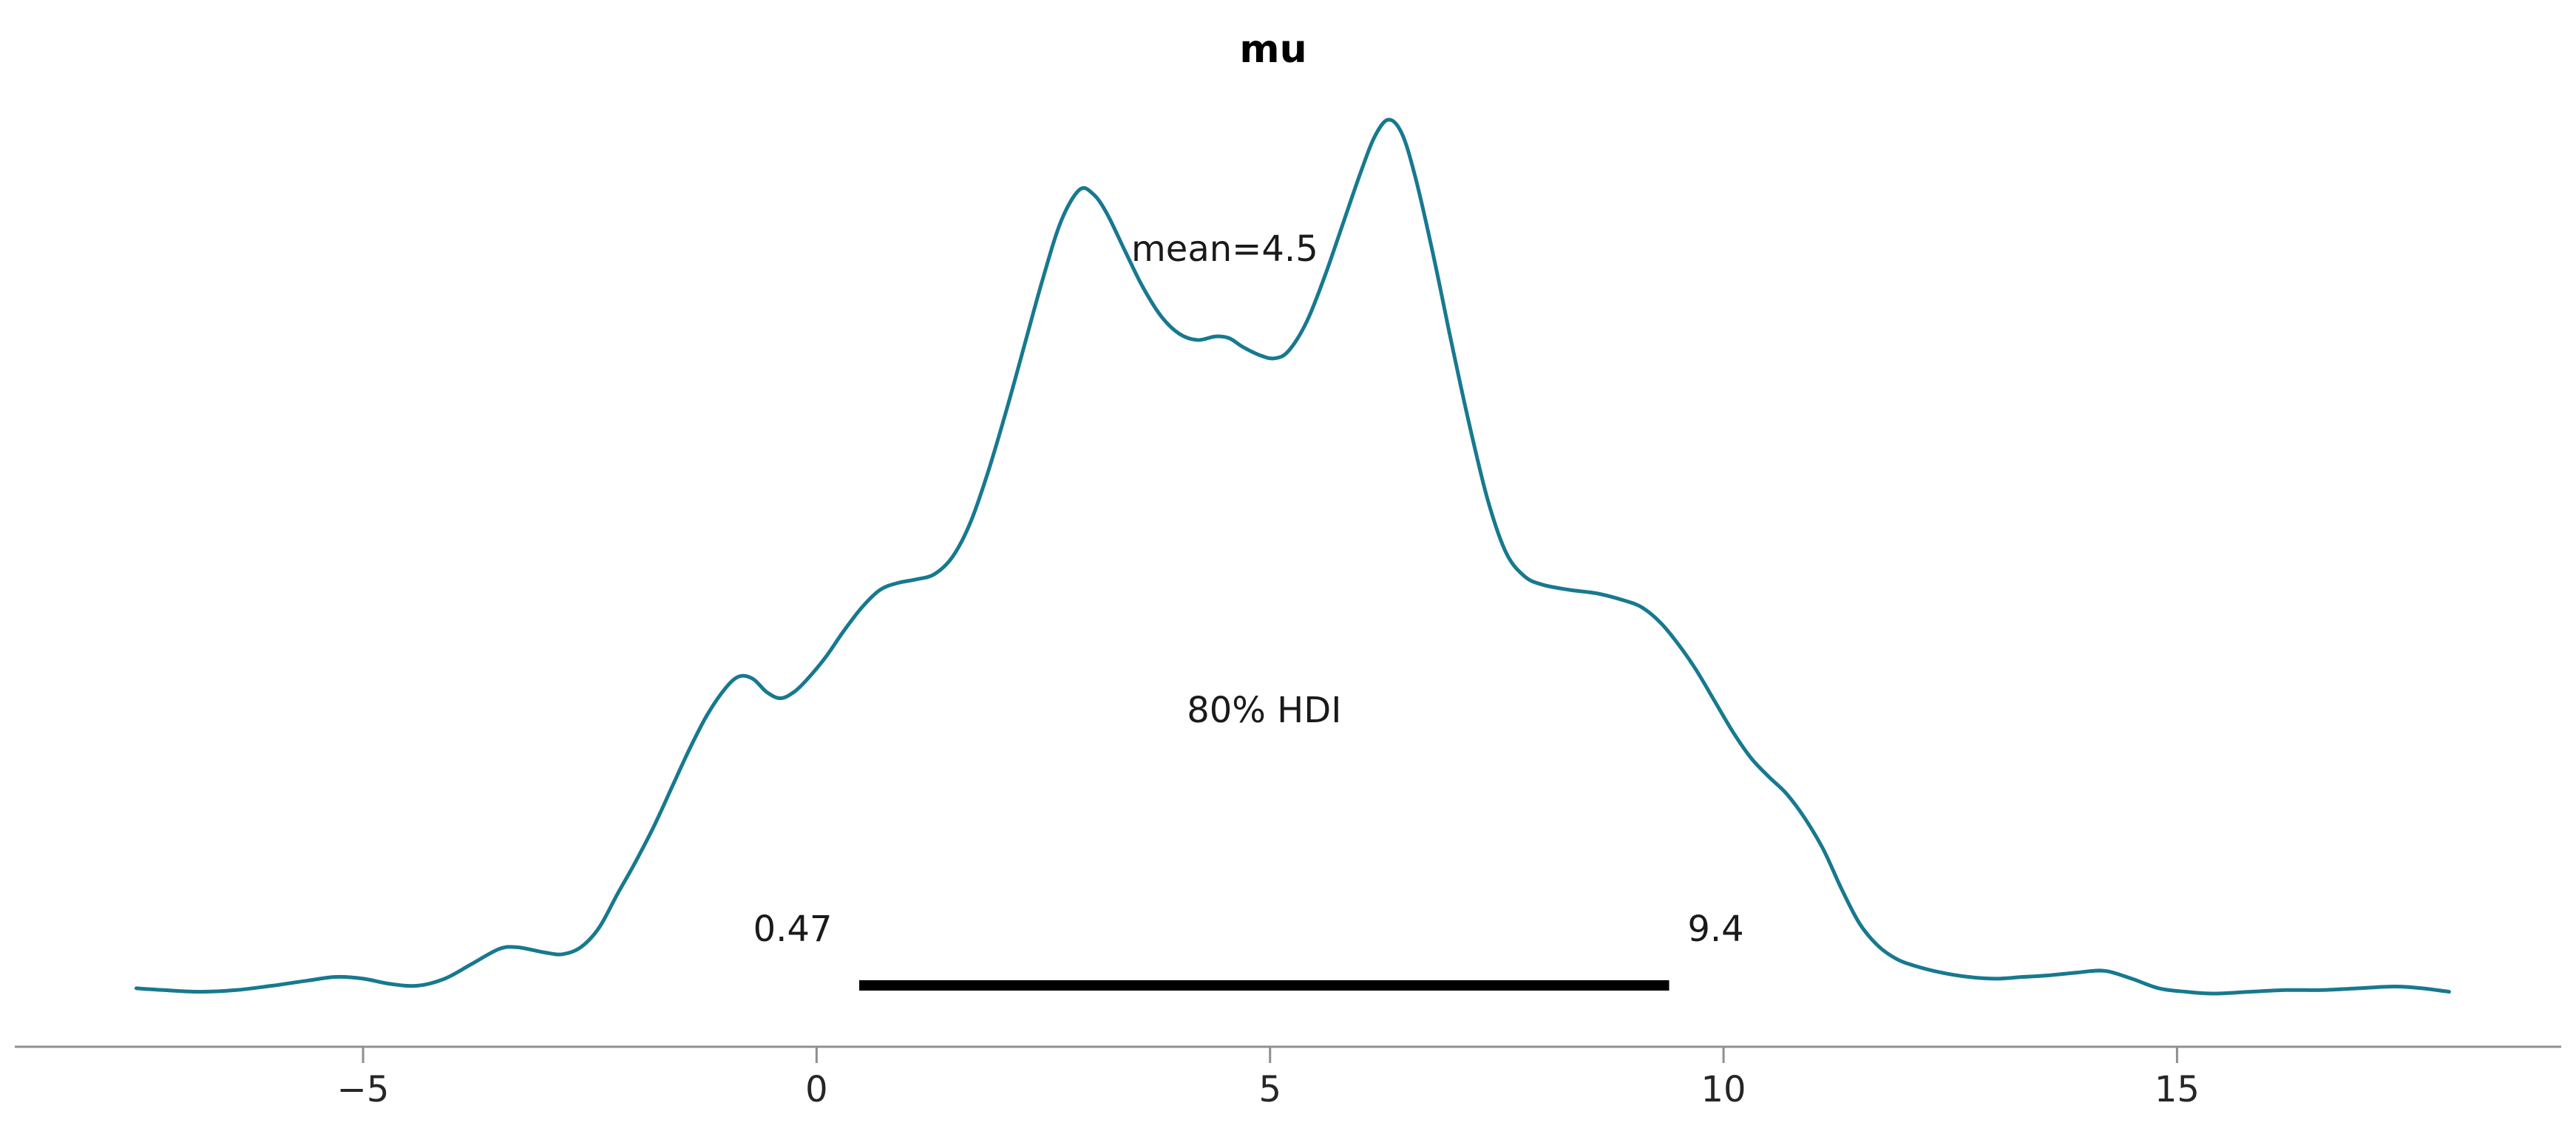 Image resolution: width=2576 pixels, height=1134 pixels. I want to click on x-tick-label: 0, so click(816, 1089).